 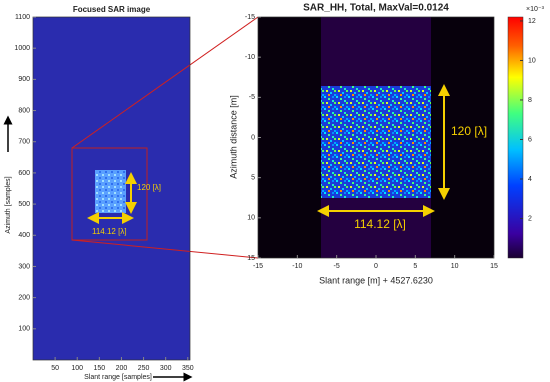 I want to click on zoom-box, so click(x=109, y=194).